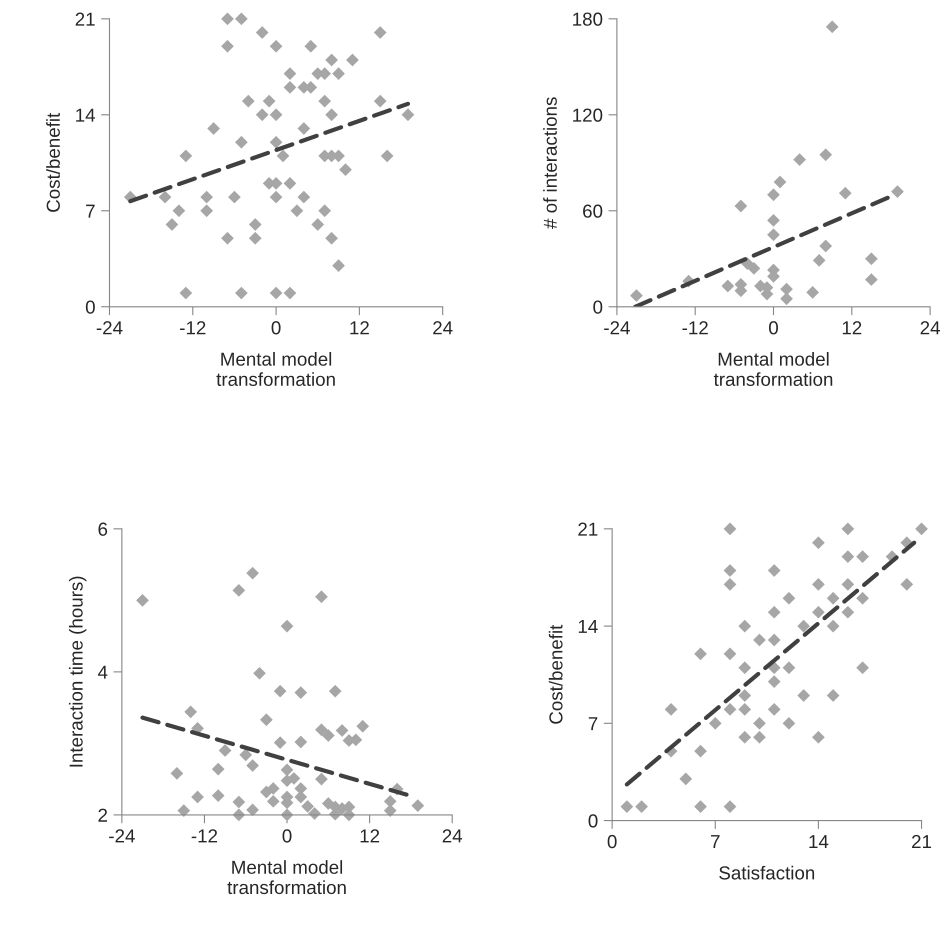  What do you see at coordinates (587, 115) in the screenshot?
I see `y-tick-label: 120` at bounding box center [587, 115].